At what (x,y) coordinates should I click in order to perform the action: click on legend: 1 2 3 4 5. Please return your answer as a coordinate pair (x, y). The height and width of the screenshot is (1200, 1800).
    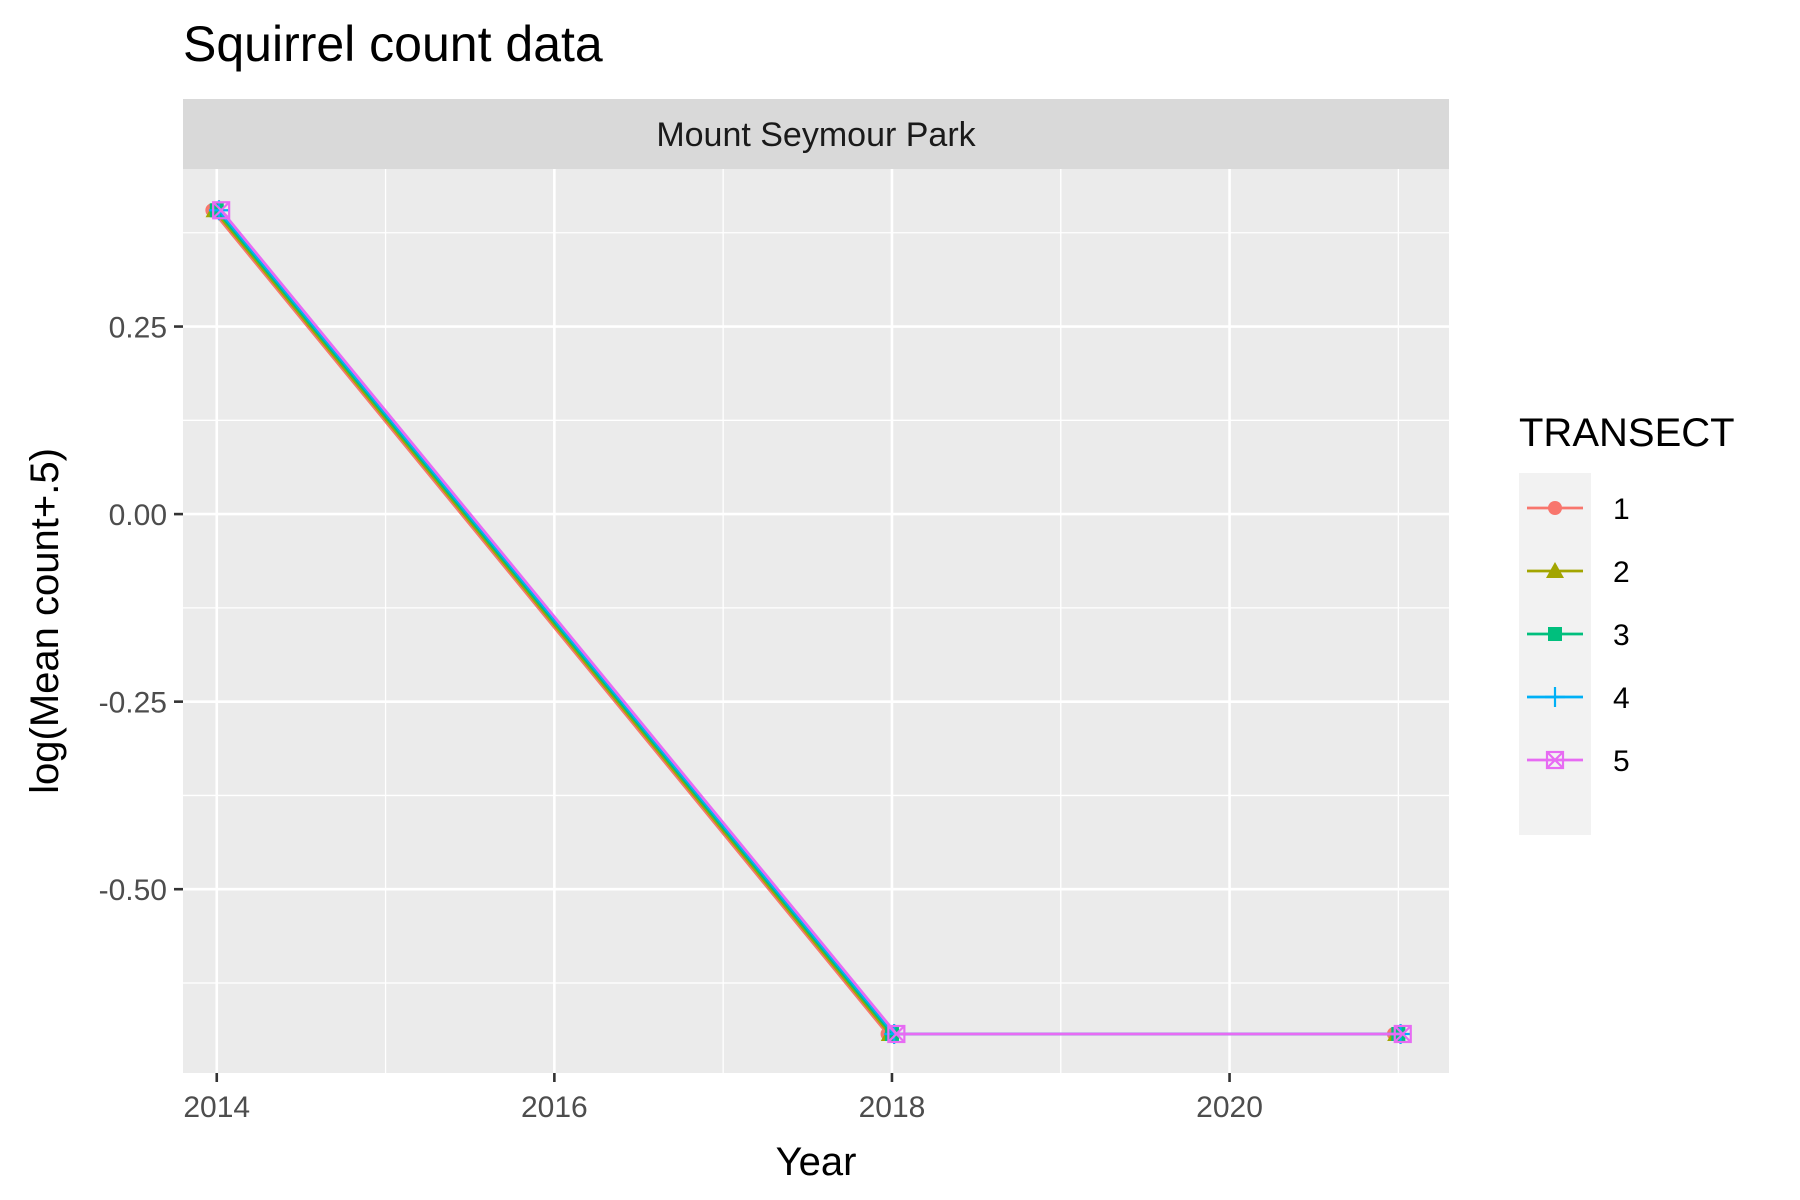
    Looking at the image, I should click on (1578, 635).